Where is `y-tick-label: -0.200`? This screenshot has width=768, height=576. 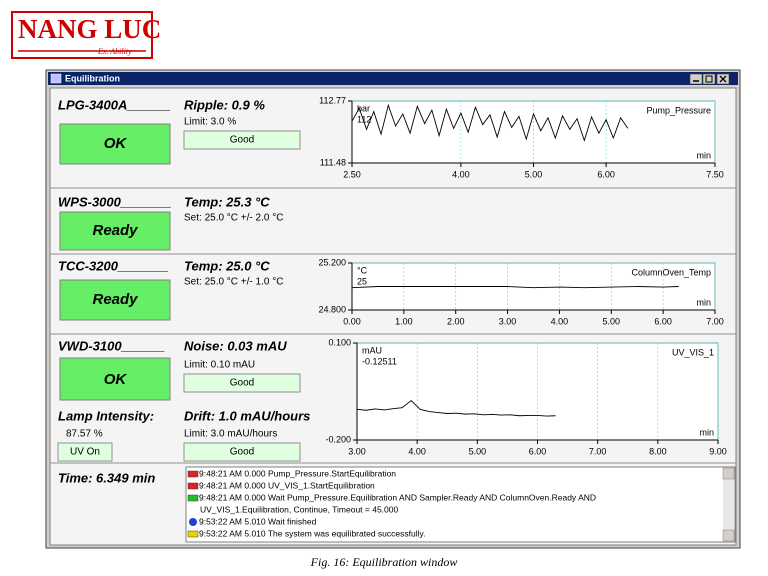
y-tick-label: -0.200 is located at coordinates (338, 439).